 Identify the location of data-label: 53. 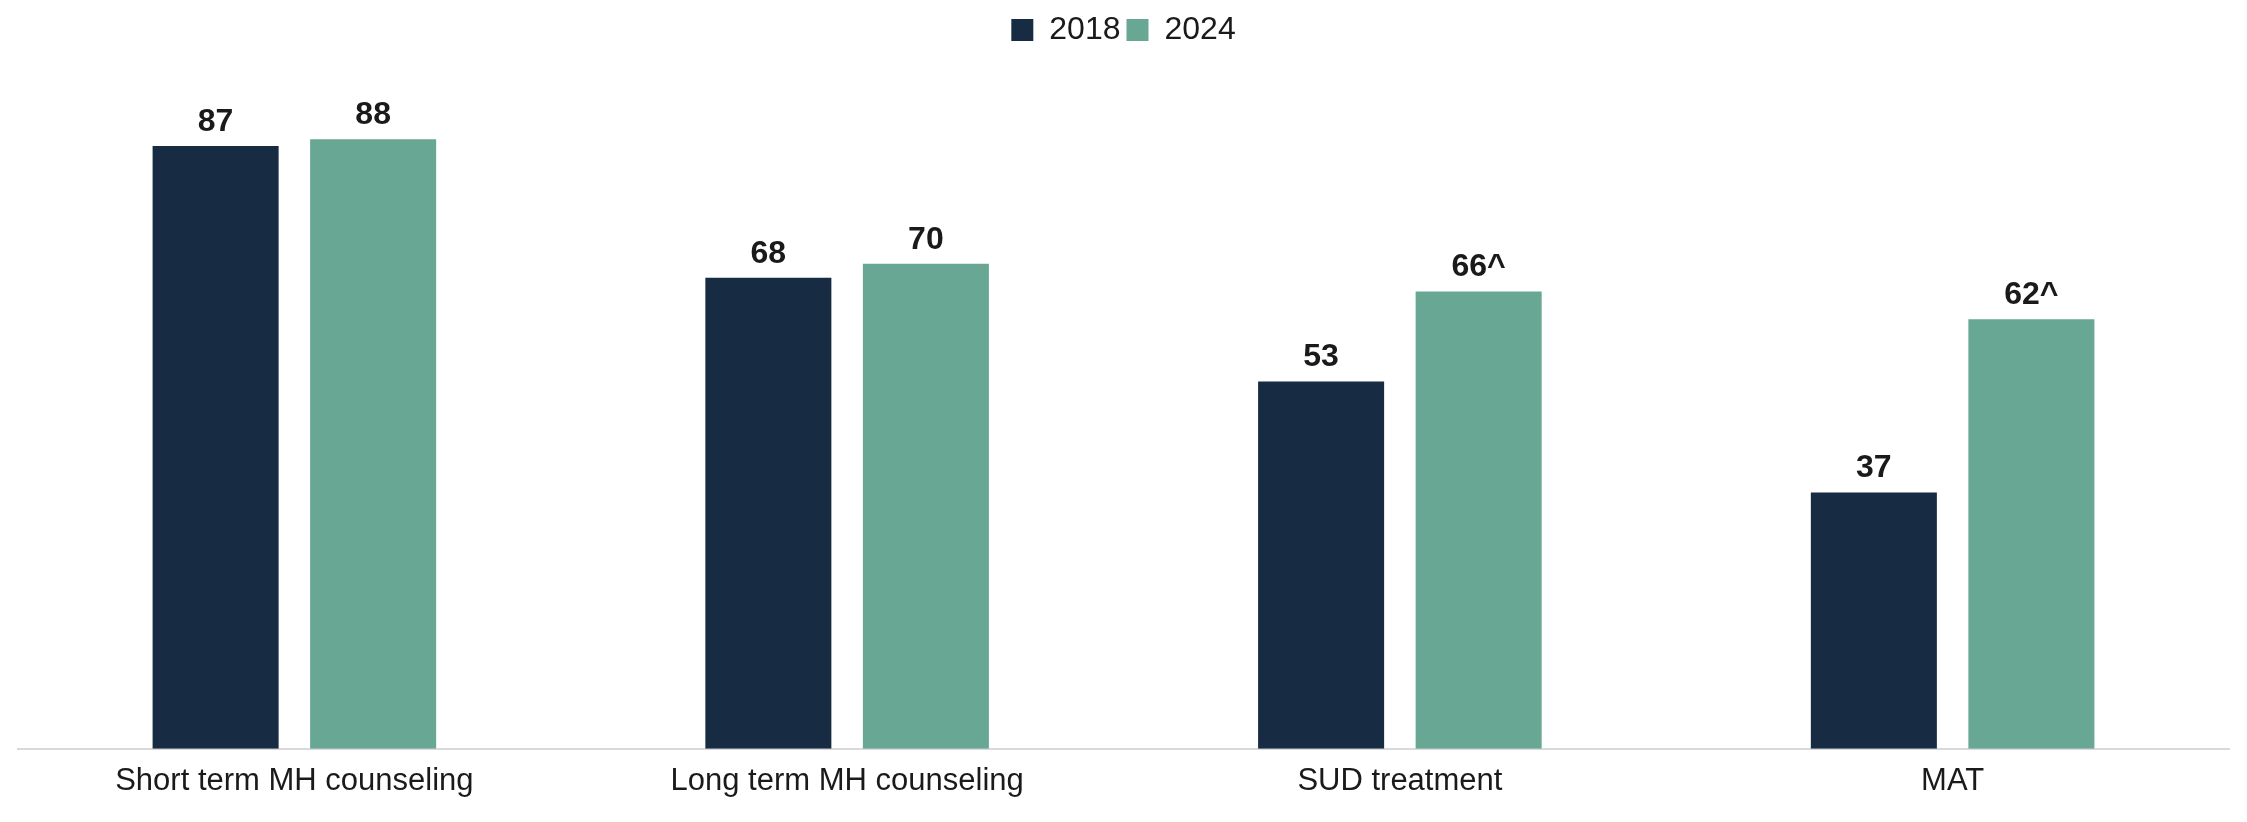
(1321, 355).